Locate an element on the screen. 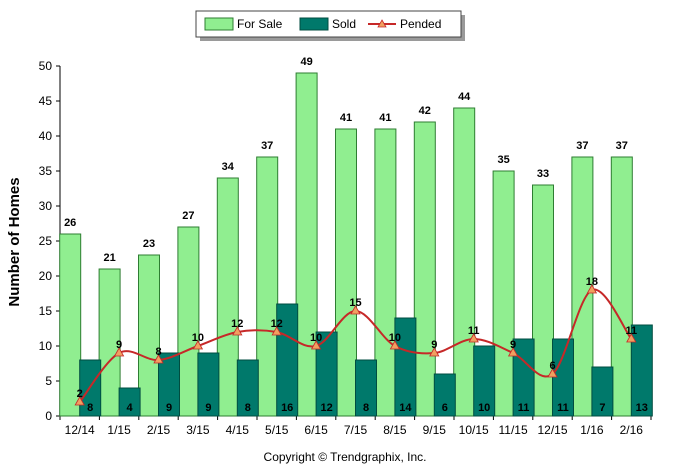 This screenshot has width=689, height=467. label-for-sale: 23 is located at coordinates (149, 244).